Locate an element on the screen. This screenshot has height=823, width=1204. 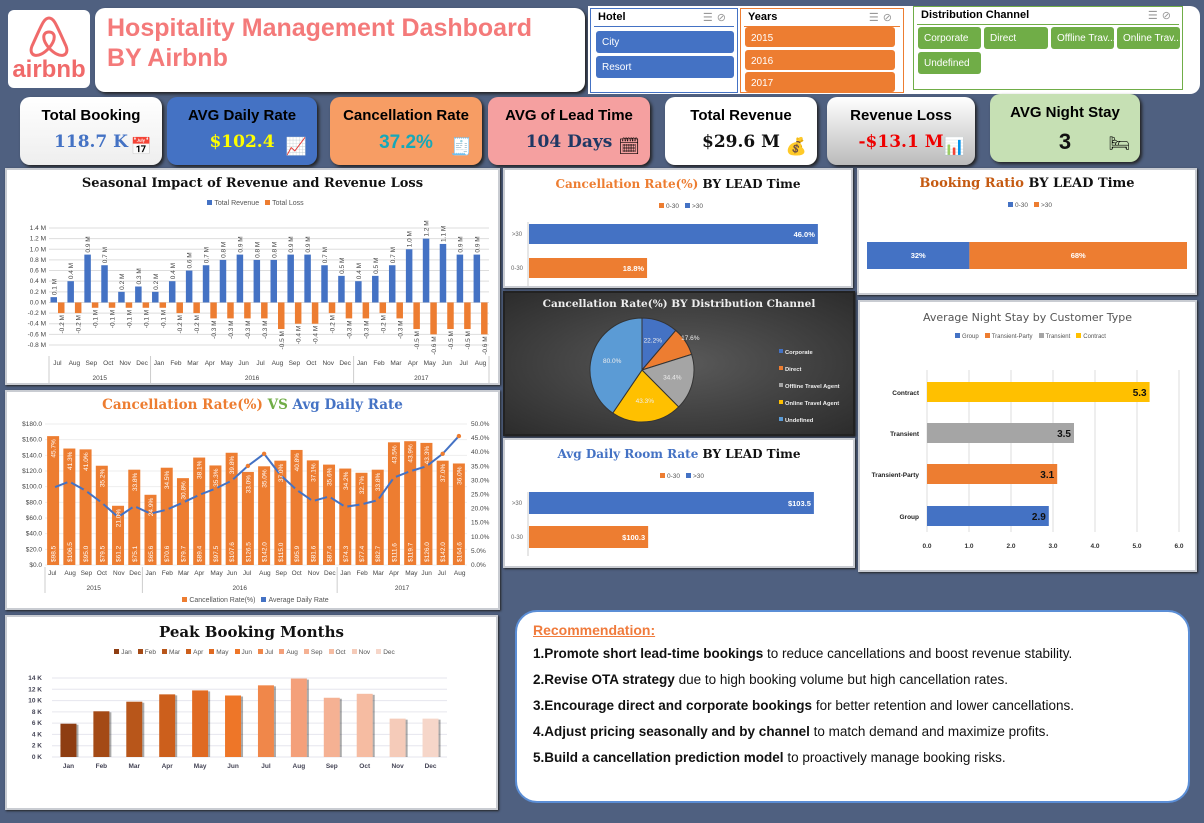
right-axis-label: 40.0% is located at coordinates (480, 452).